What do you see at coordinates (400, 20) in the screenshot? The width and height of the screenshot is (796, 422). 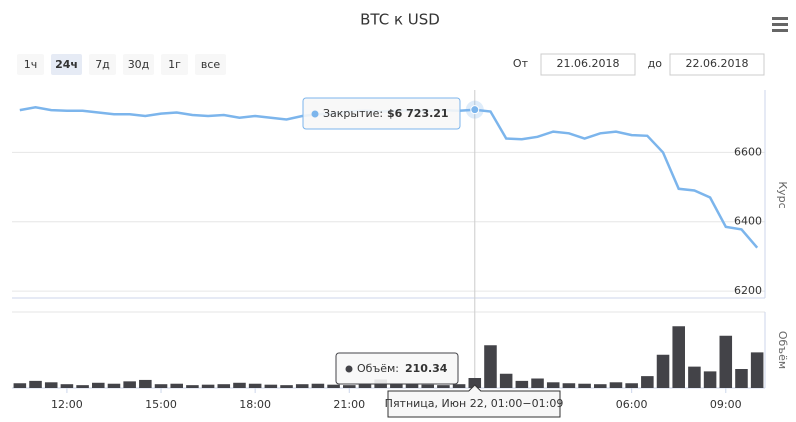 I see `chart-title: BTC к USD` at bounding box center [400, 20].